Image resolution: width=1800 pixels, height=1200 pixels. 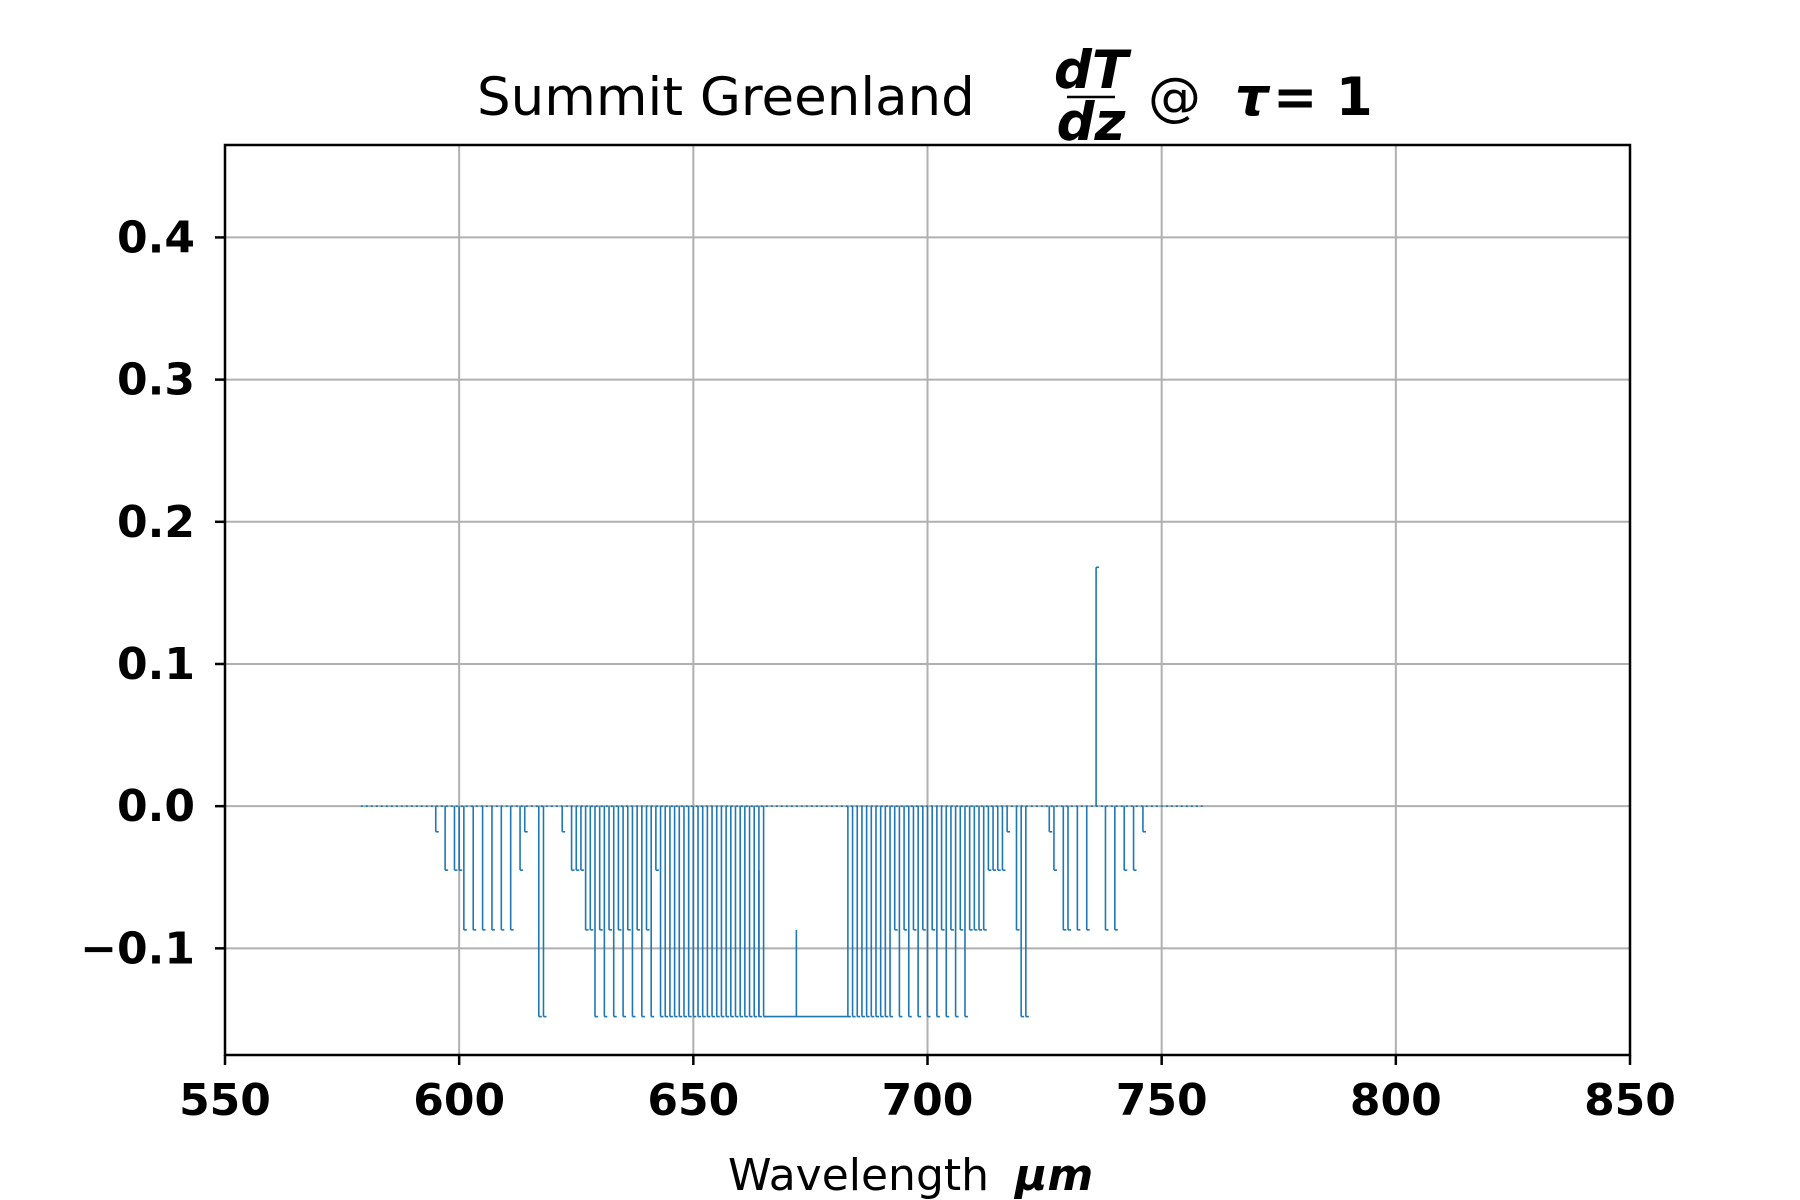 What do you see at coordinates (1396, 1100) in the screenshot?
I see `x-tick-label: 800` at bounding box center [1396, 1100].